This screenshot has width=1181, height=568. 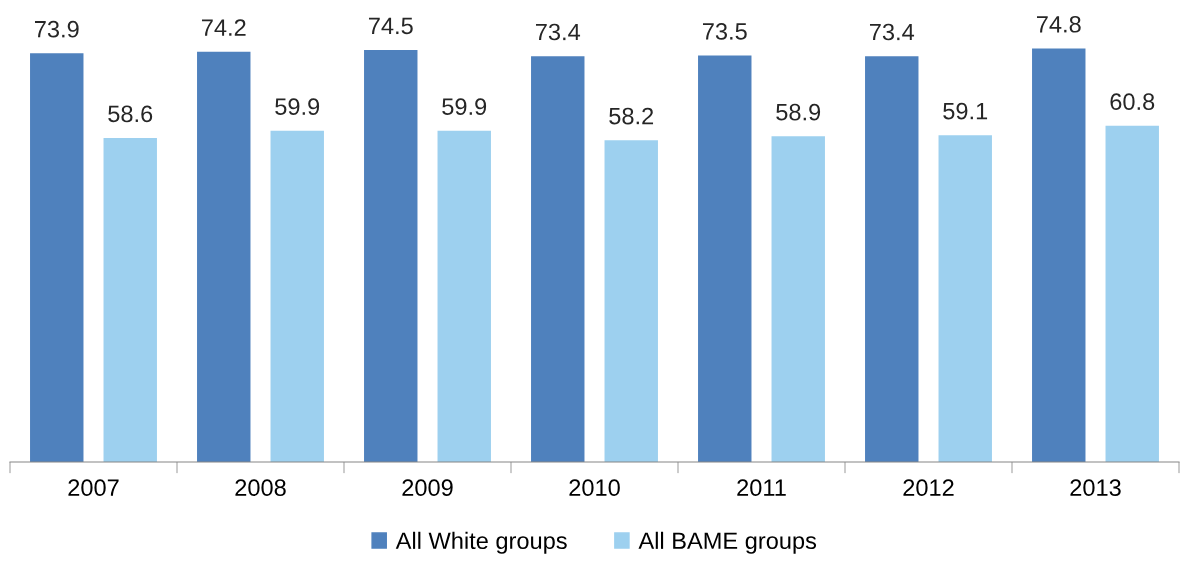 I want to click on x-tick-label: 2011, so click(x=761, y=488).